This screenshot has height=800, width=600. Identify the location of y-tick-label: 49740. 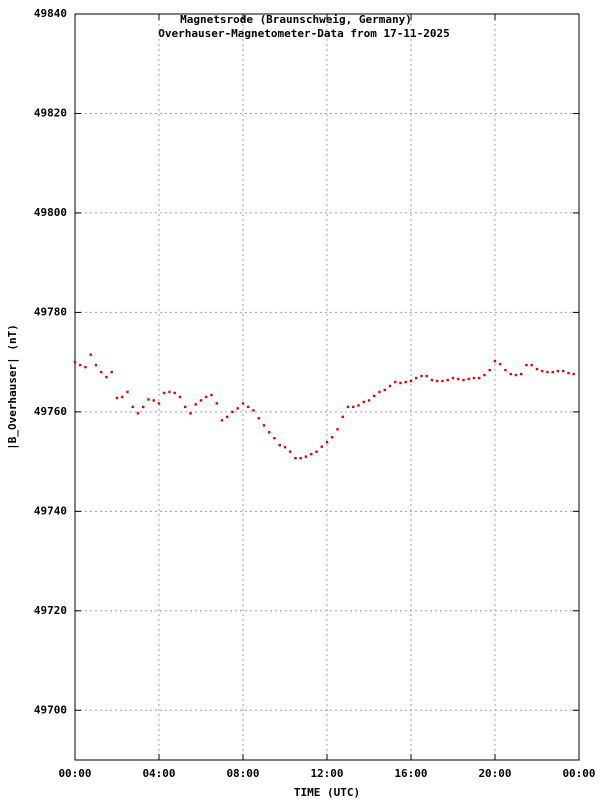
(50, 510).